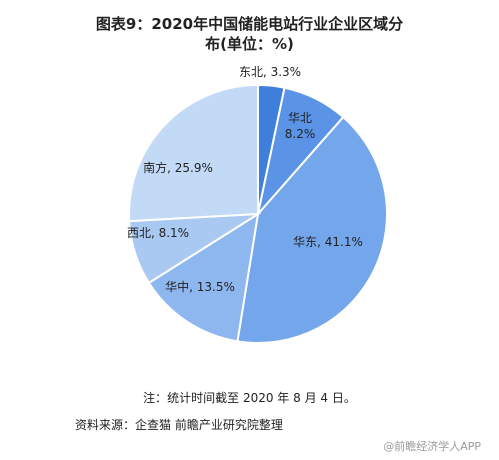  I want to click on pie-slice-华中, so click(203, 277).